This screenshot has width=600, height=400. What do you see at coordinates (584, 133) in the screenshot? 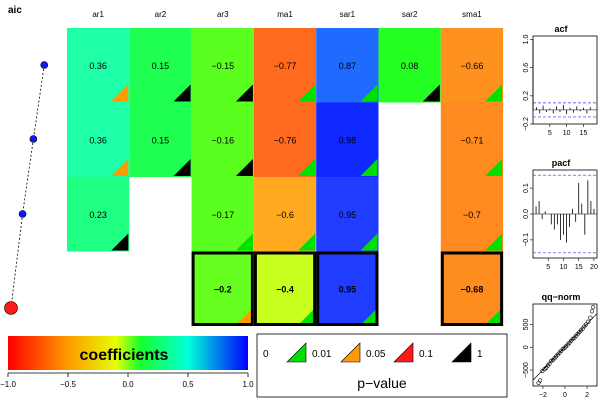
I see `x-tick-label: 15` at bounding box center [584, 133].